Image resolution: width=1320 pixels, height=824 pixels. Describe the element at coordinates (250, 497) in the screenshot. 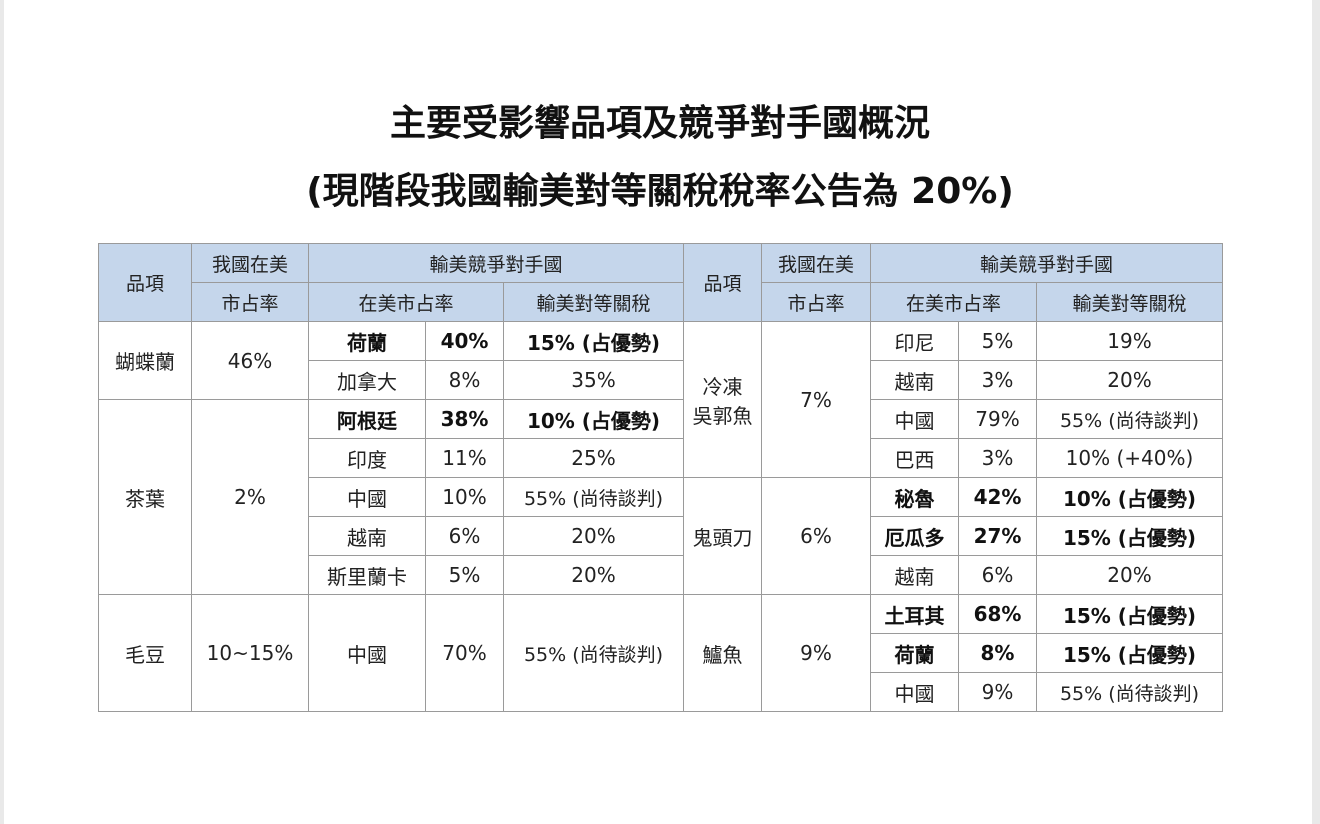

I see `share-tea: 2%` at that location.